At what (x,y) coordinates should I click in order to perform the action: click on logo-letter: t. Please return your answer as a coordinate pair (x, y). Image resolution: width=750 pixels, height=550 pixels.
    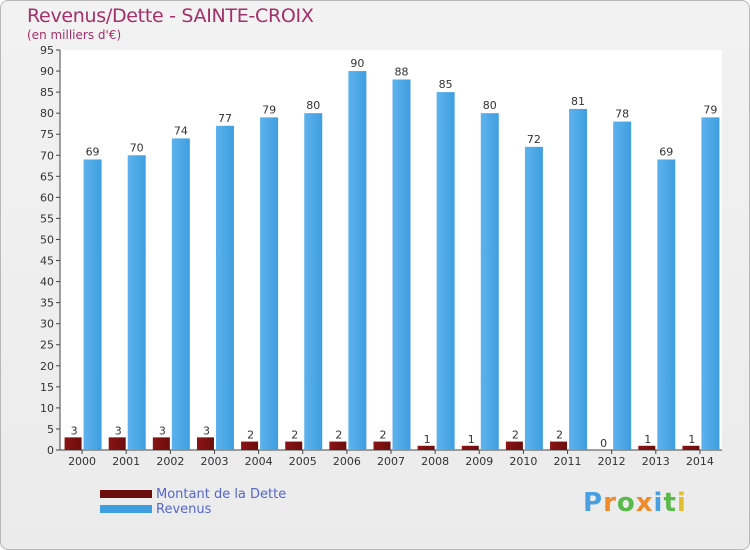
    Looking at the image, I should click on (670, 503).